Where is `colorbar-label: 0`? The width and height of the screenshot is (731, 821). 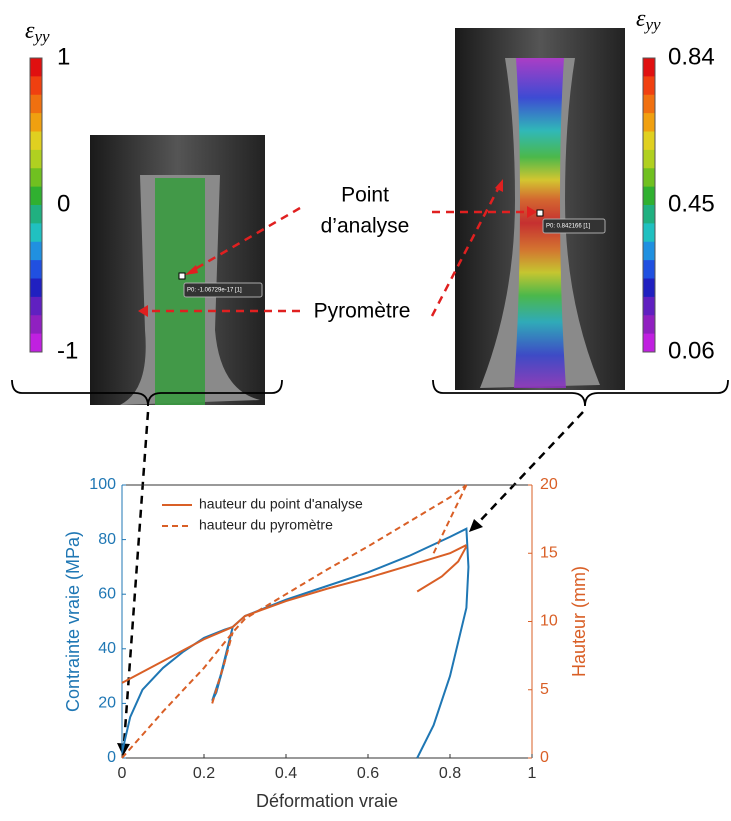
colorbar-label: 0 is located at coordinates (63, 203).